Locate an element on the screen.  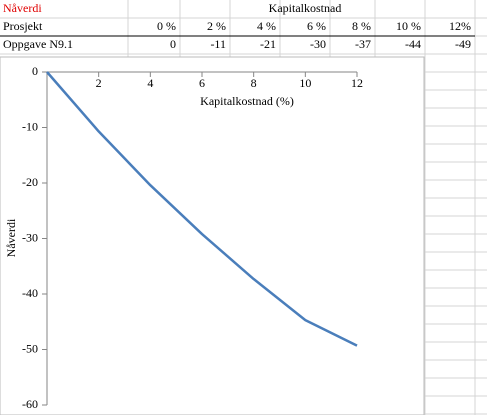
x-tick-label: 12 is located at coordinates (357, 83).